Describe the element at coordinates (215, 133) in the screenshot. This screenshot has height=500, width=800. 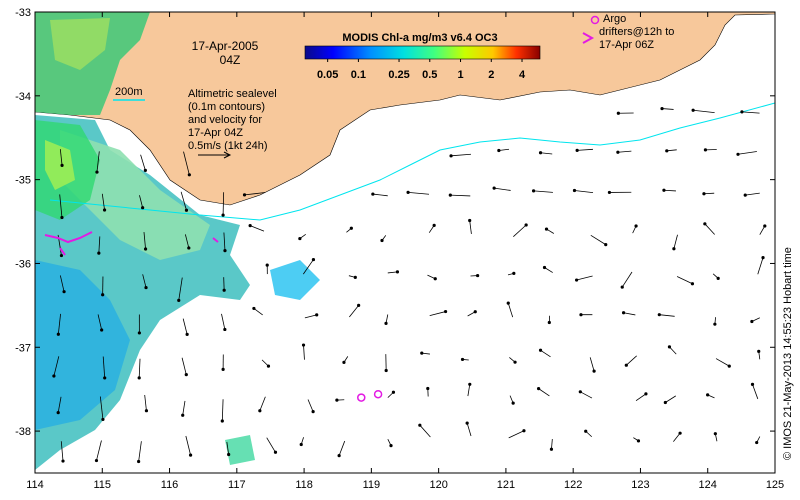
I see `svg-text: 17-Apr 04Z` at that location.